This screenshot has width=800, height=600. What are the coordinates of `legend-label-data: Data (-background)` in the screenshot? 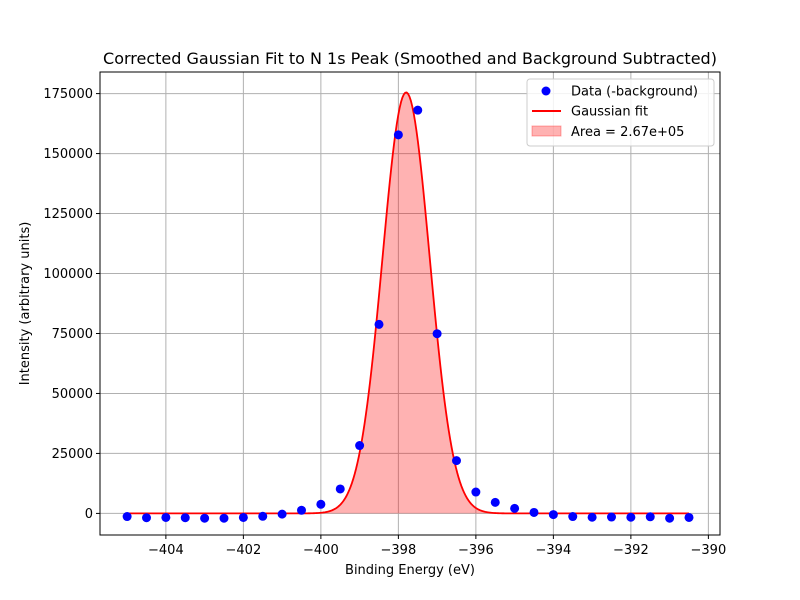 It's located at (634, 92).